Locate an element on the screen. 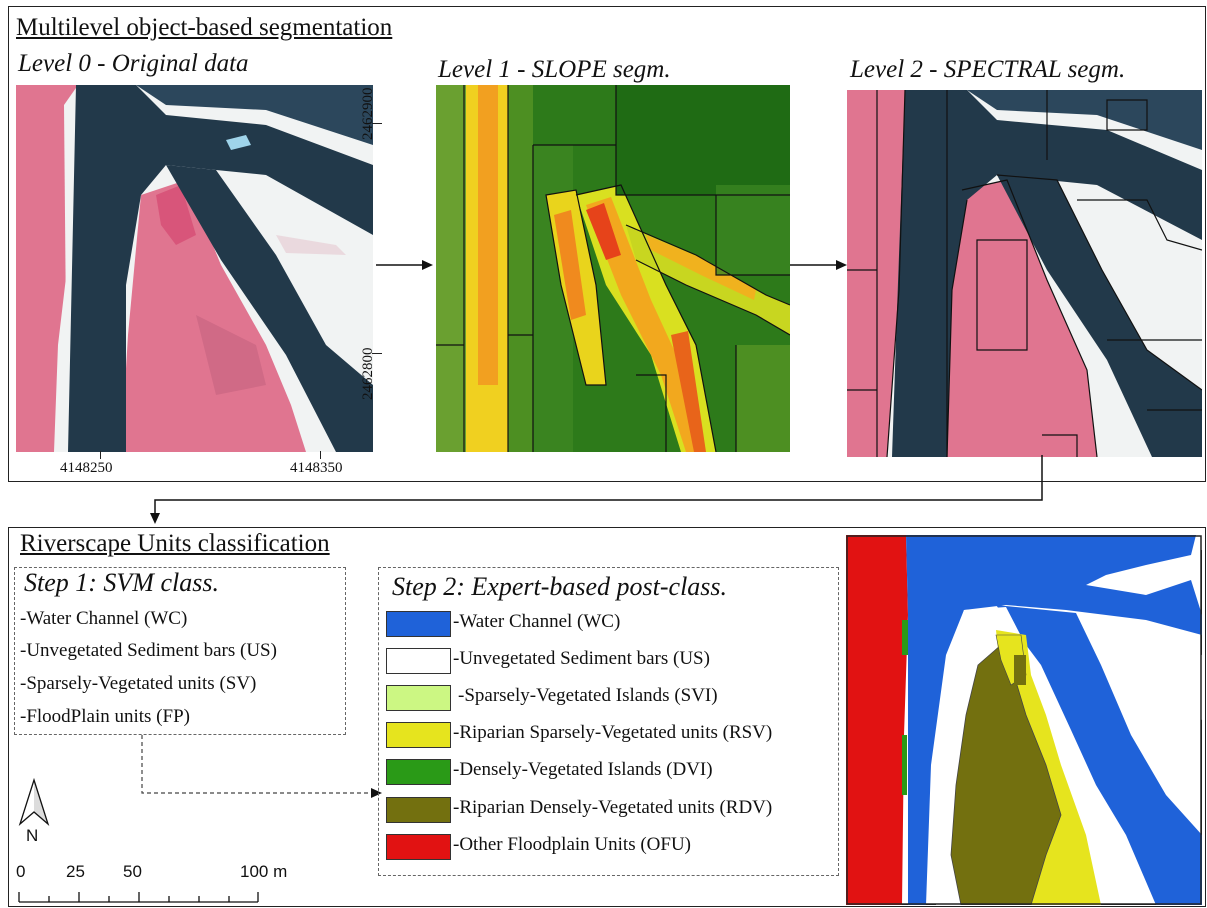  north-arrow-icon is located at coordinates (34, 802).